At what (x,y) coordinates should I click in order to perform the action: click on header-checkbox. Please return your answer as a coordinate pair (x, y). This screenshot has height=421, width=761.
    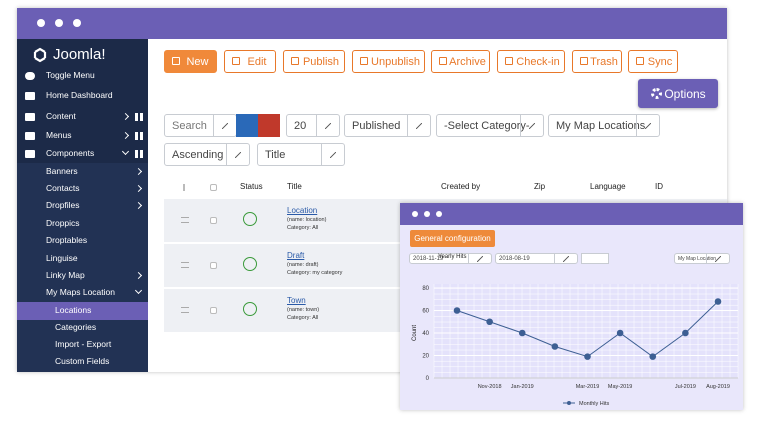
    Looking at the image, I should click on (213, 187).